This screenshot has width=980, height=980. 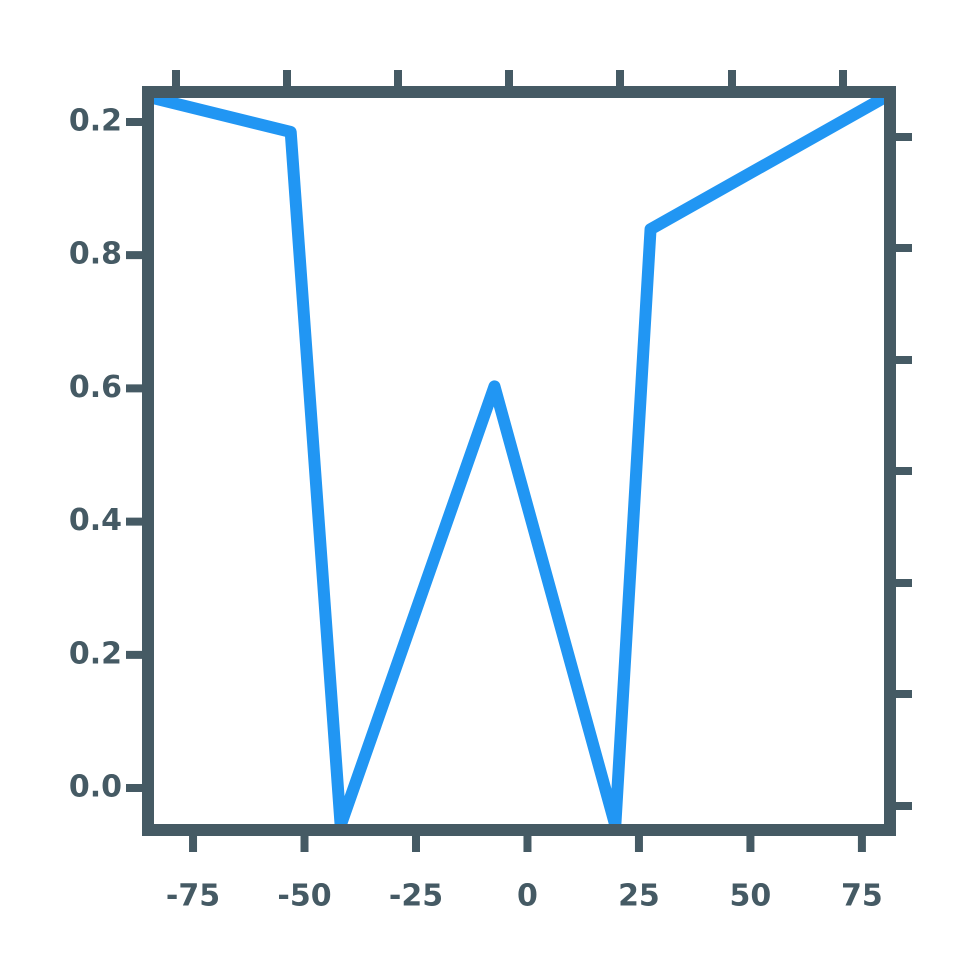 What do you see at coordinates (95, 387) in the screenshot?
I see `y-tick-label: 0.6` at bounding box center [95, 387].